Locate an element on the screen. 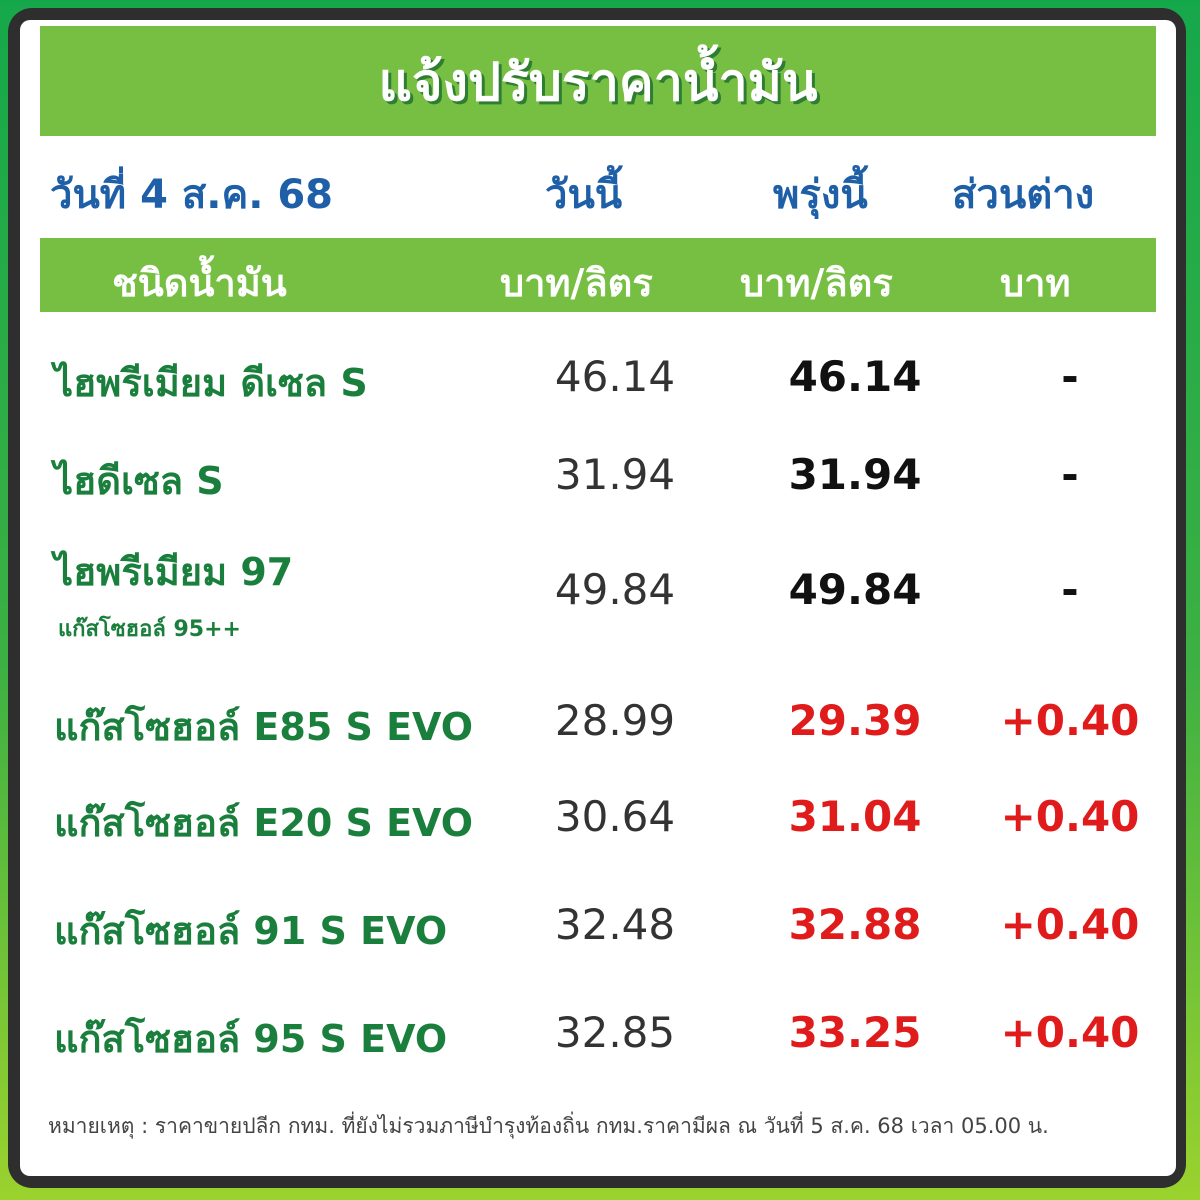 This screenshot has width=1200, height=1200. fuel-name: แก๊สโซฮอล์ 91 S EVO is located at coordinates (251, 931).